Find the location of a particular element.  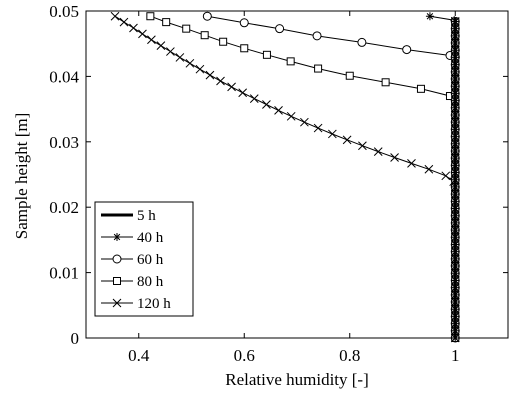

legend-label-60h: 60 h is located at coordinates (150, 260).